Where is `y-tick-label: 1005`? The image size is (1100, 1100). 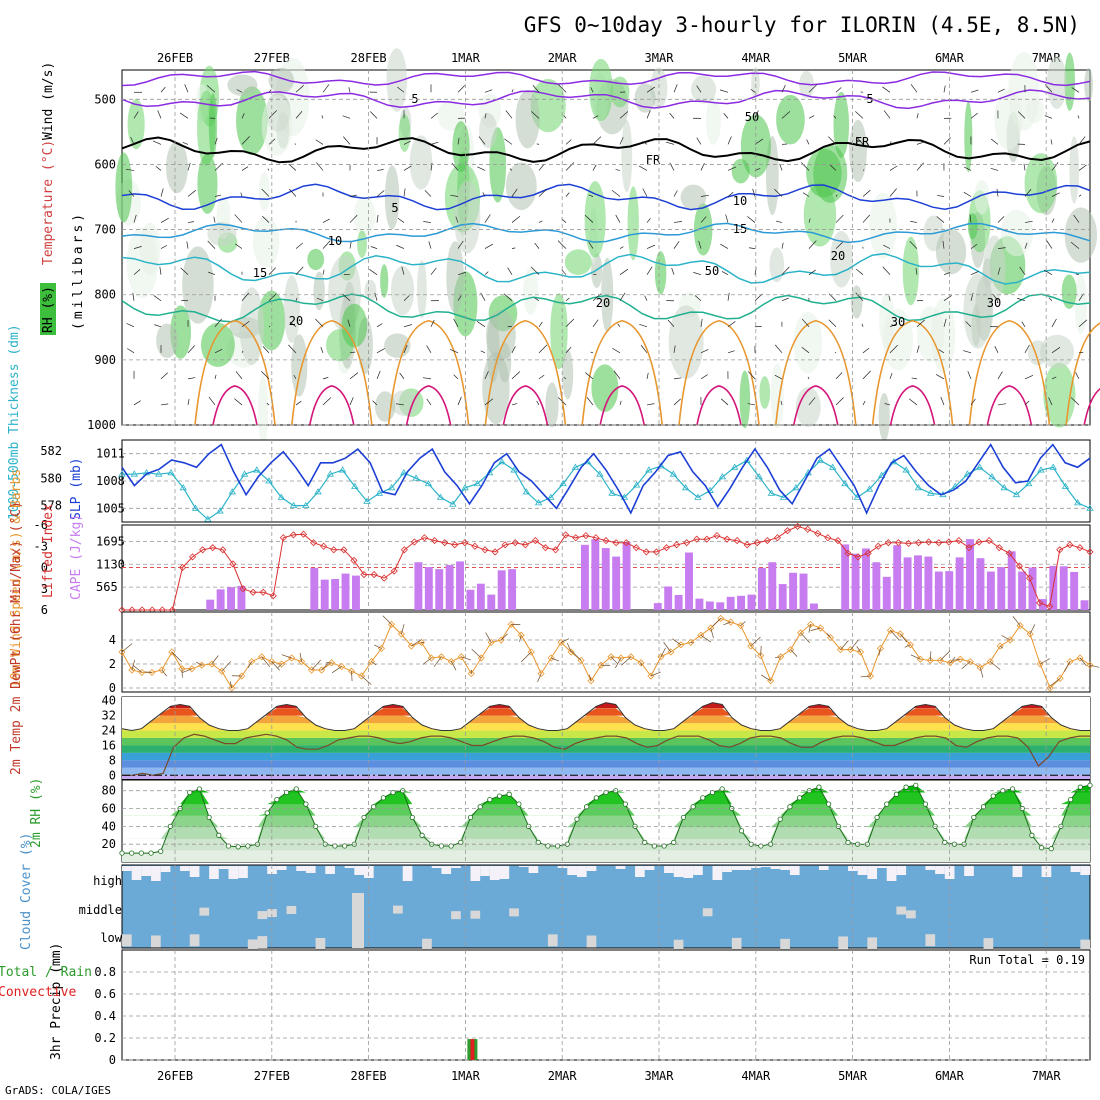
y-tick-label: 1005 is located at coordinates (110, 508).